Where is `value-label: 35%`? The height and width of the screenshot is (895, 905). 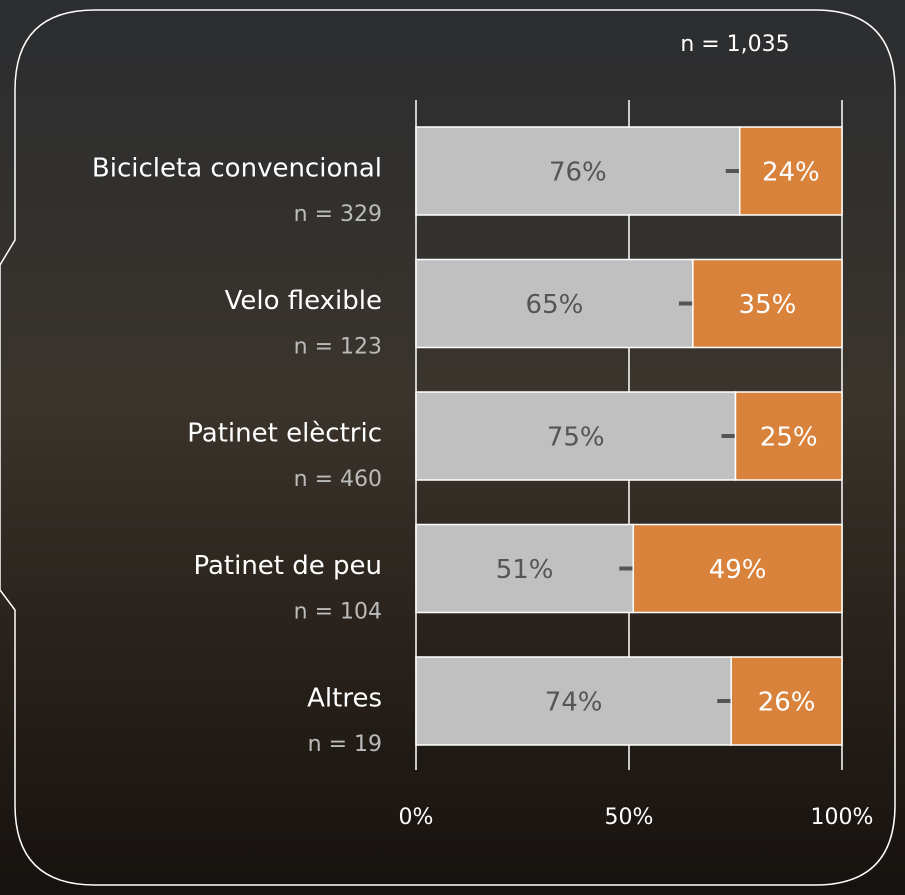
value-label: 35% is located at coordinates (768, 305).